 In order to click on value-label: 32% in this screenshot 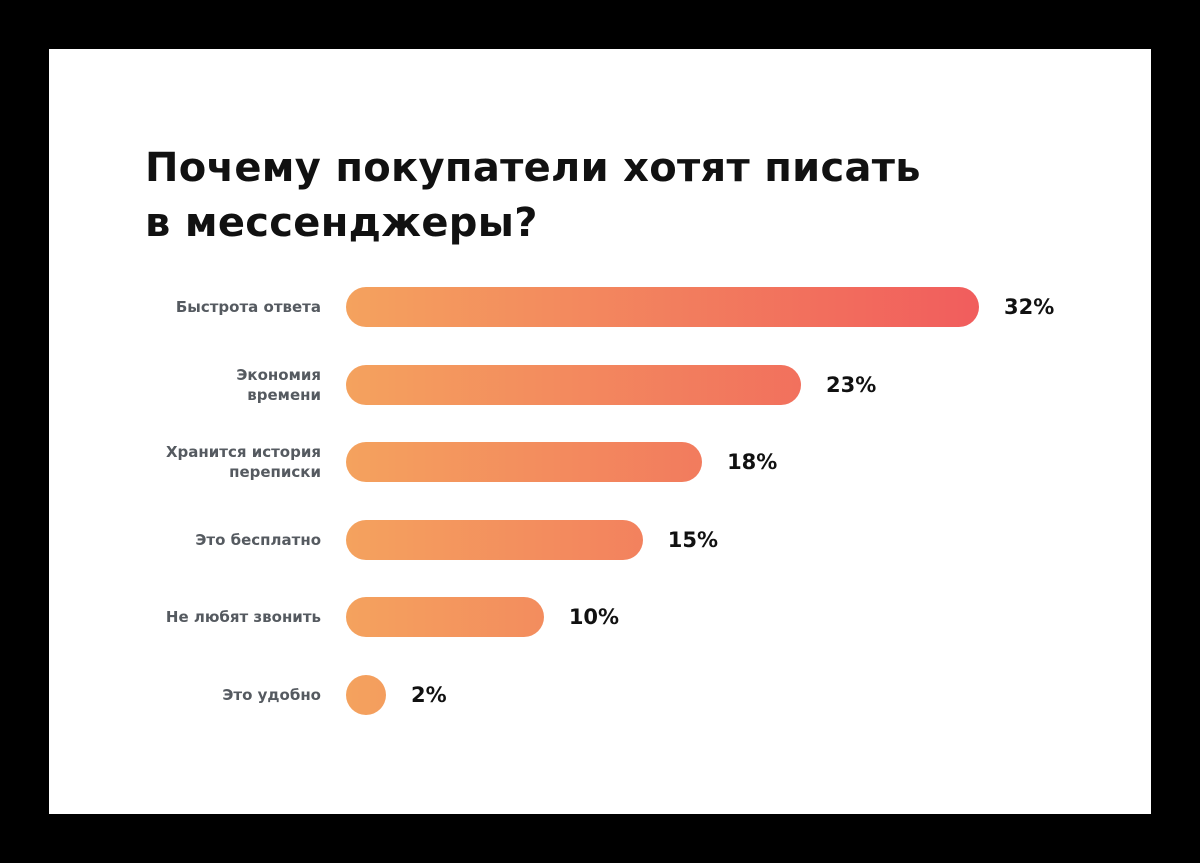, I will do `click(1029, 307)`.